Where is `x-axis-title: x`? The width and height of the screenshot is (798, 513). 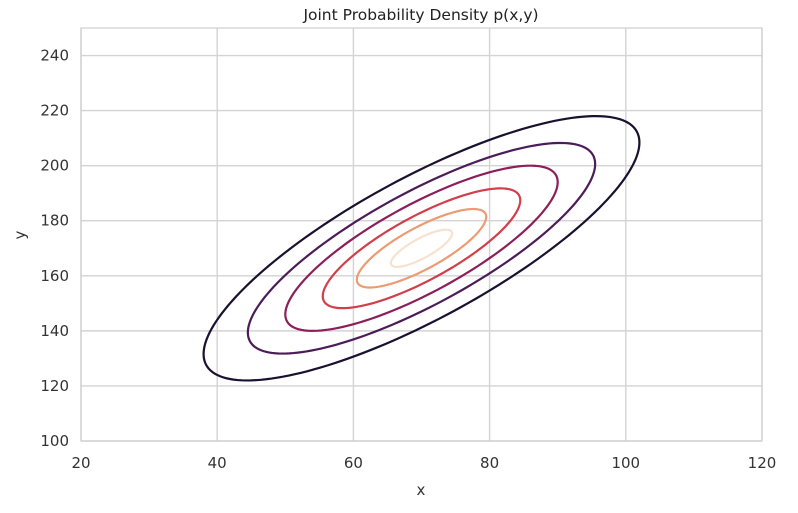 x-axis-title: x is located at coordinates (421, 490).